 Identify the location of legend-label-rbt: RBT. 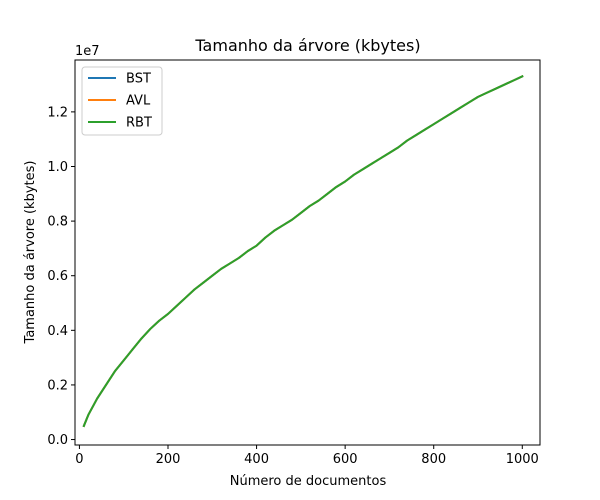
(139, 123).